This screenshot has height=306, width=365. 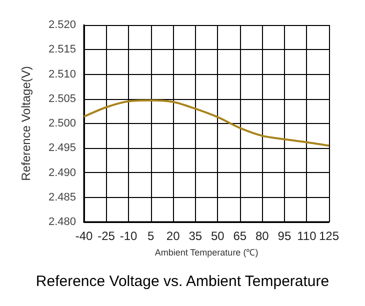 What do you see at coordinates (285, 236) in the screenshot?
I see `x-tick-label: 95` at bounding box center [285, 236].